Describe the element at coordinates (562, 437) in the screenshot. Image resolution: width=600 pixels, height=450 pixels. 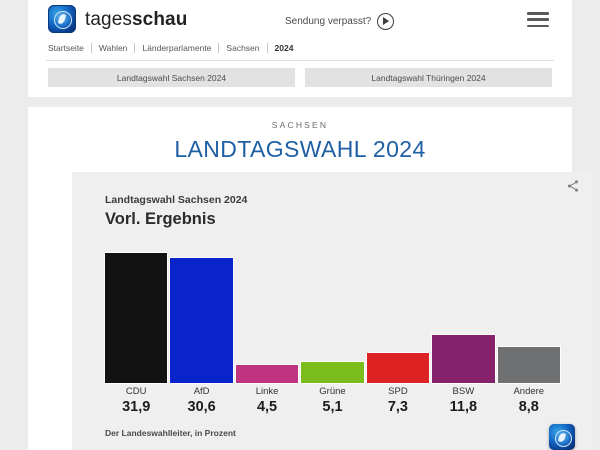
I see `tagesschau-badge-icon` at that location.